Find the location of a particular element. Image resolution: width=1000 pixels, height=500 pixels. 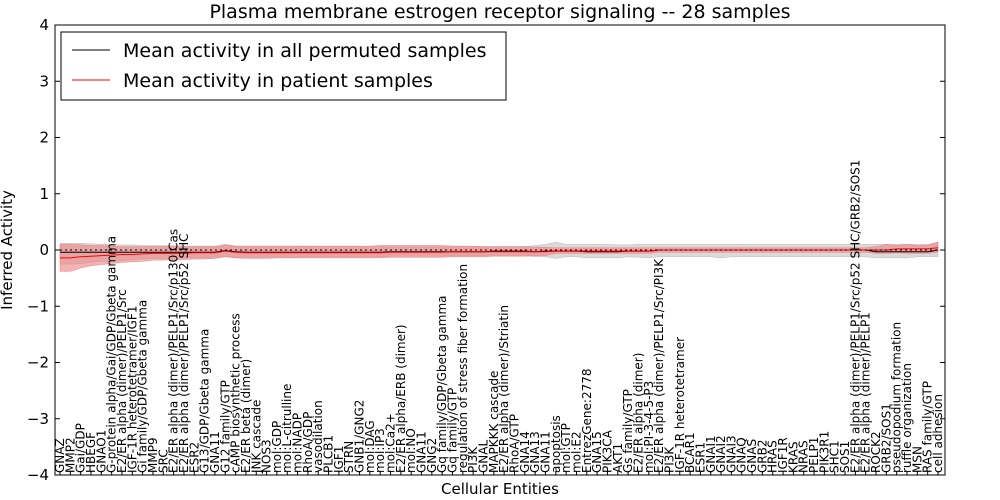

x-category-label: PIK3CA is located at coordinates (608, 451).